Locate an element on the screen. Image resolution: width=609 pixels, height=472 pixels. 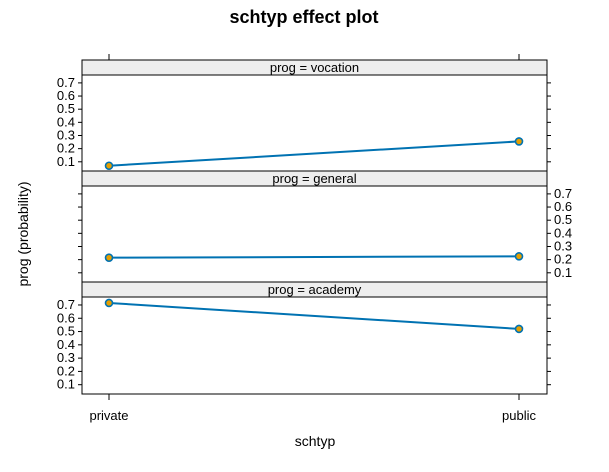
x-tick-label: private is located at coordinates (108, 415).